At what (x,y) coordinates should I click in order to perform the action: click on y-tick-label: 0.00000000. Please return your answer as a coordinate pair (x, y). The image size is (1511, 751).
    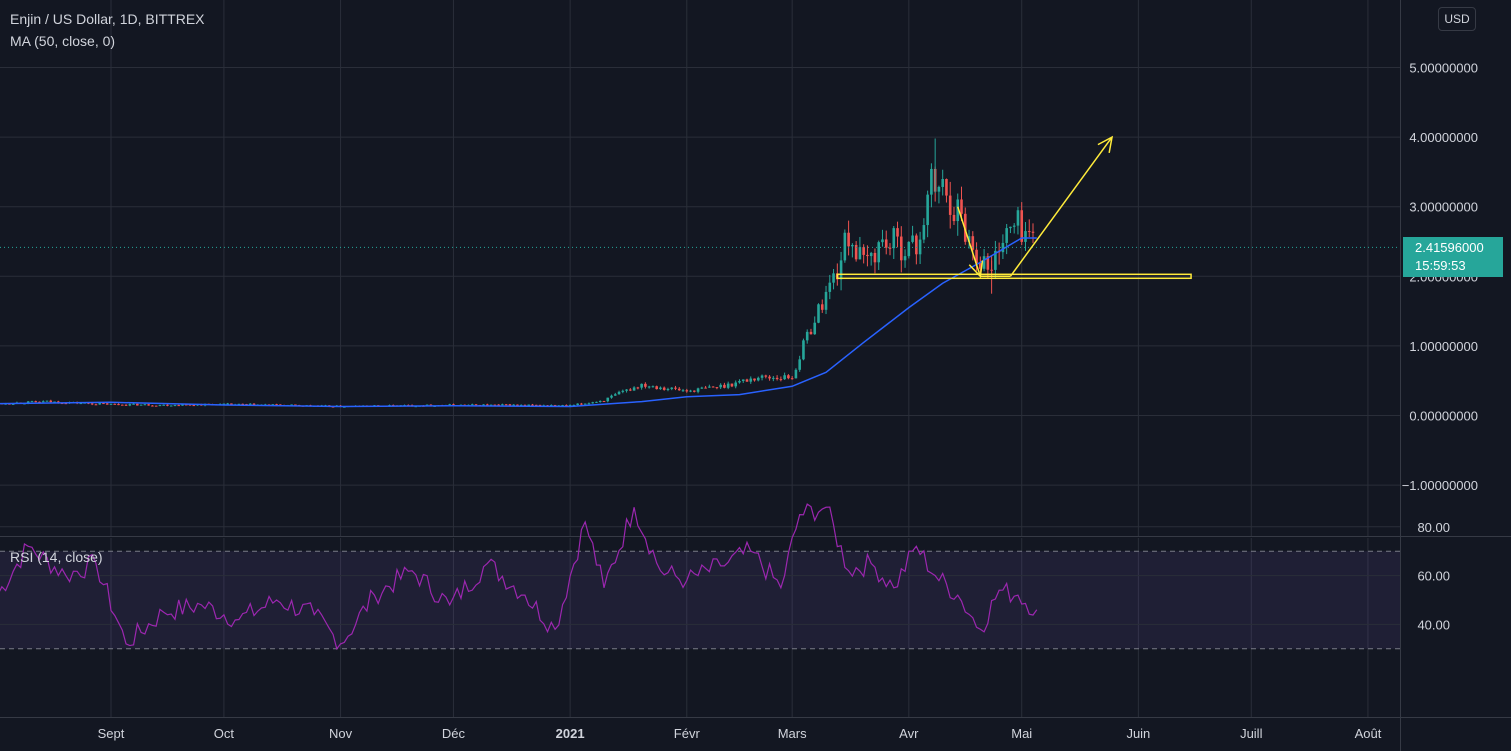
    Looking at the image, I should click on (1443, 416).